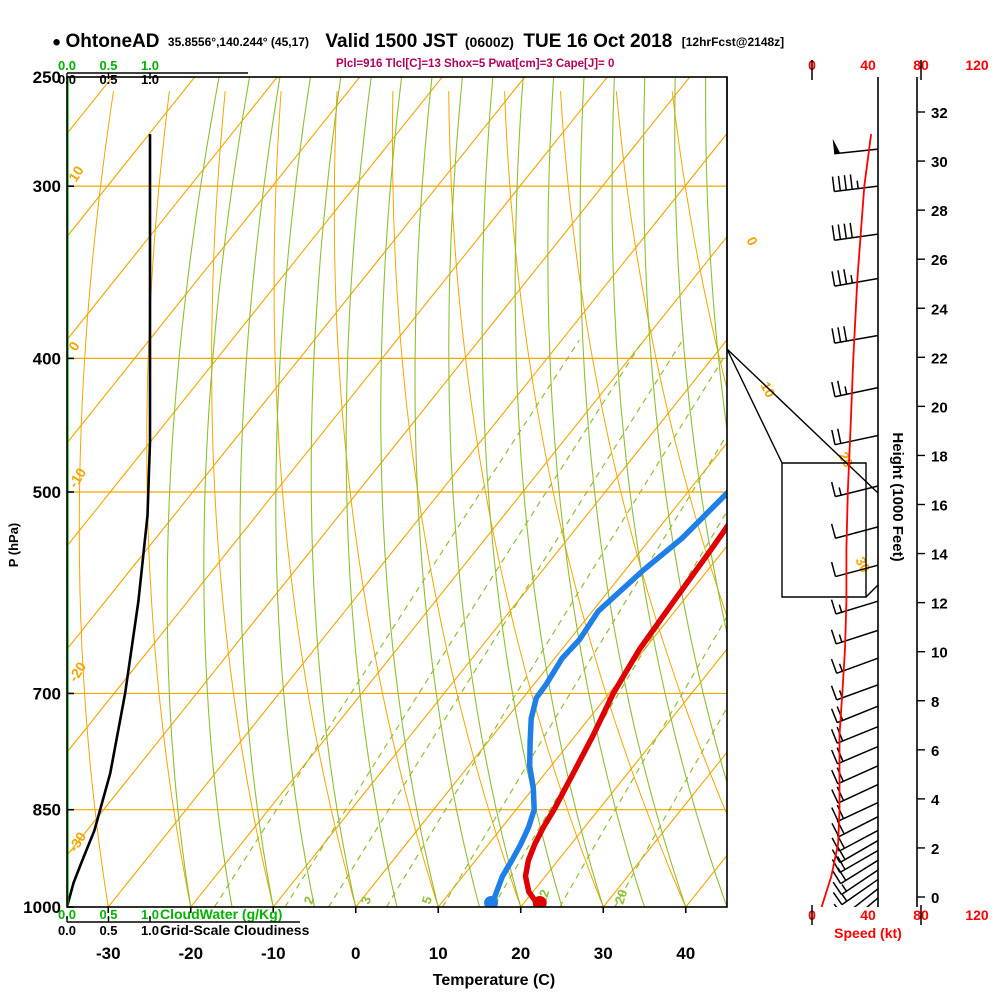  I want to click on height-axis-label: Height (1000 Feet), so click(897, 496).